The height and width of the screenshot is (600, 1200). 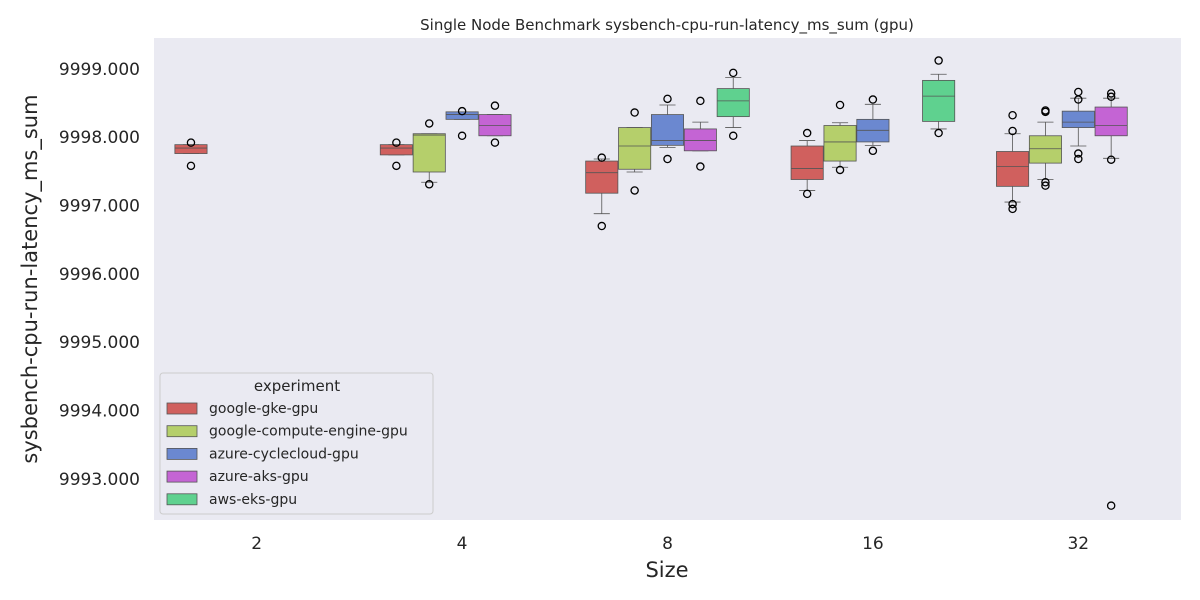 I want to click on legend-label: azure-cyclecloud-gpu, so click(x=284, y=454).